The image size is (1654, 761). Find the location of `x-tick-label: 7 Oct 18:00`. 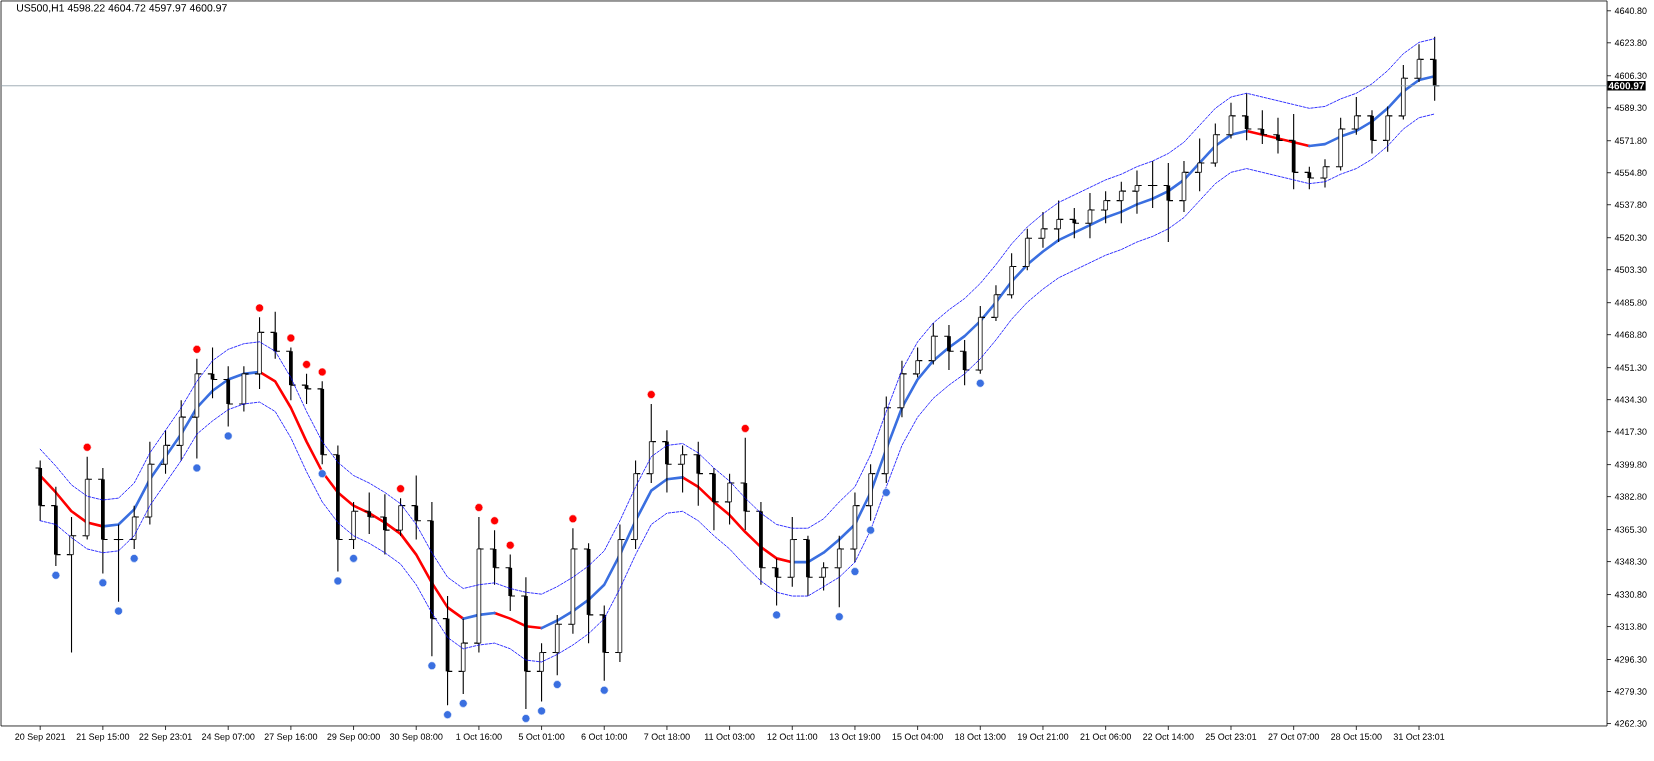

x-tick-label: 7 Oct 18:00 is located at coordinates (667, 736).